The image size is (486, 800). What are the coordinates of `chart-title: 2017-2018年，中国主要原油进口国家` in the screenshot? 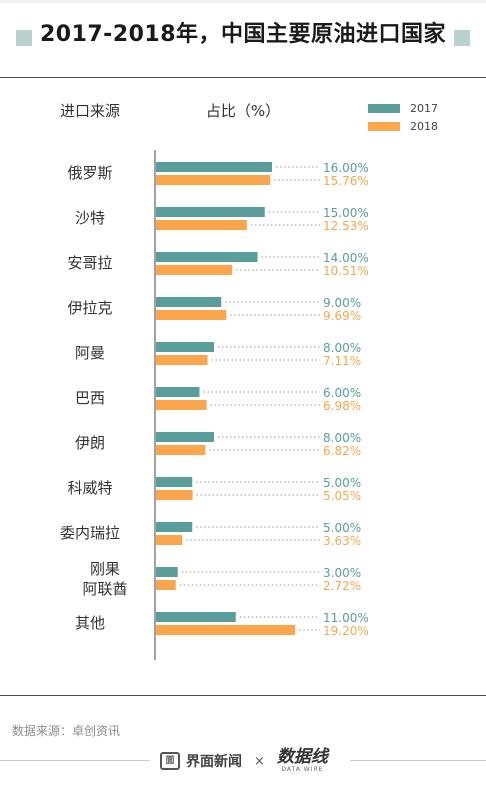 It's located at (243, 34).